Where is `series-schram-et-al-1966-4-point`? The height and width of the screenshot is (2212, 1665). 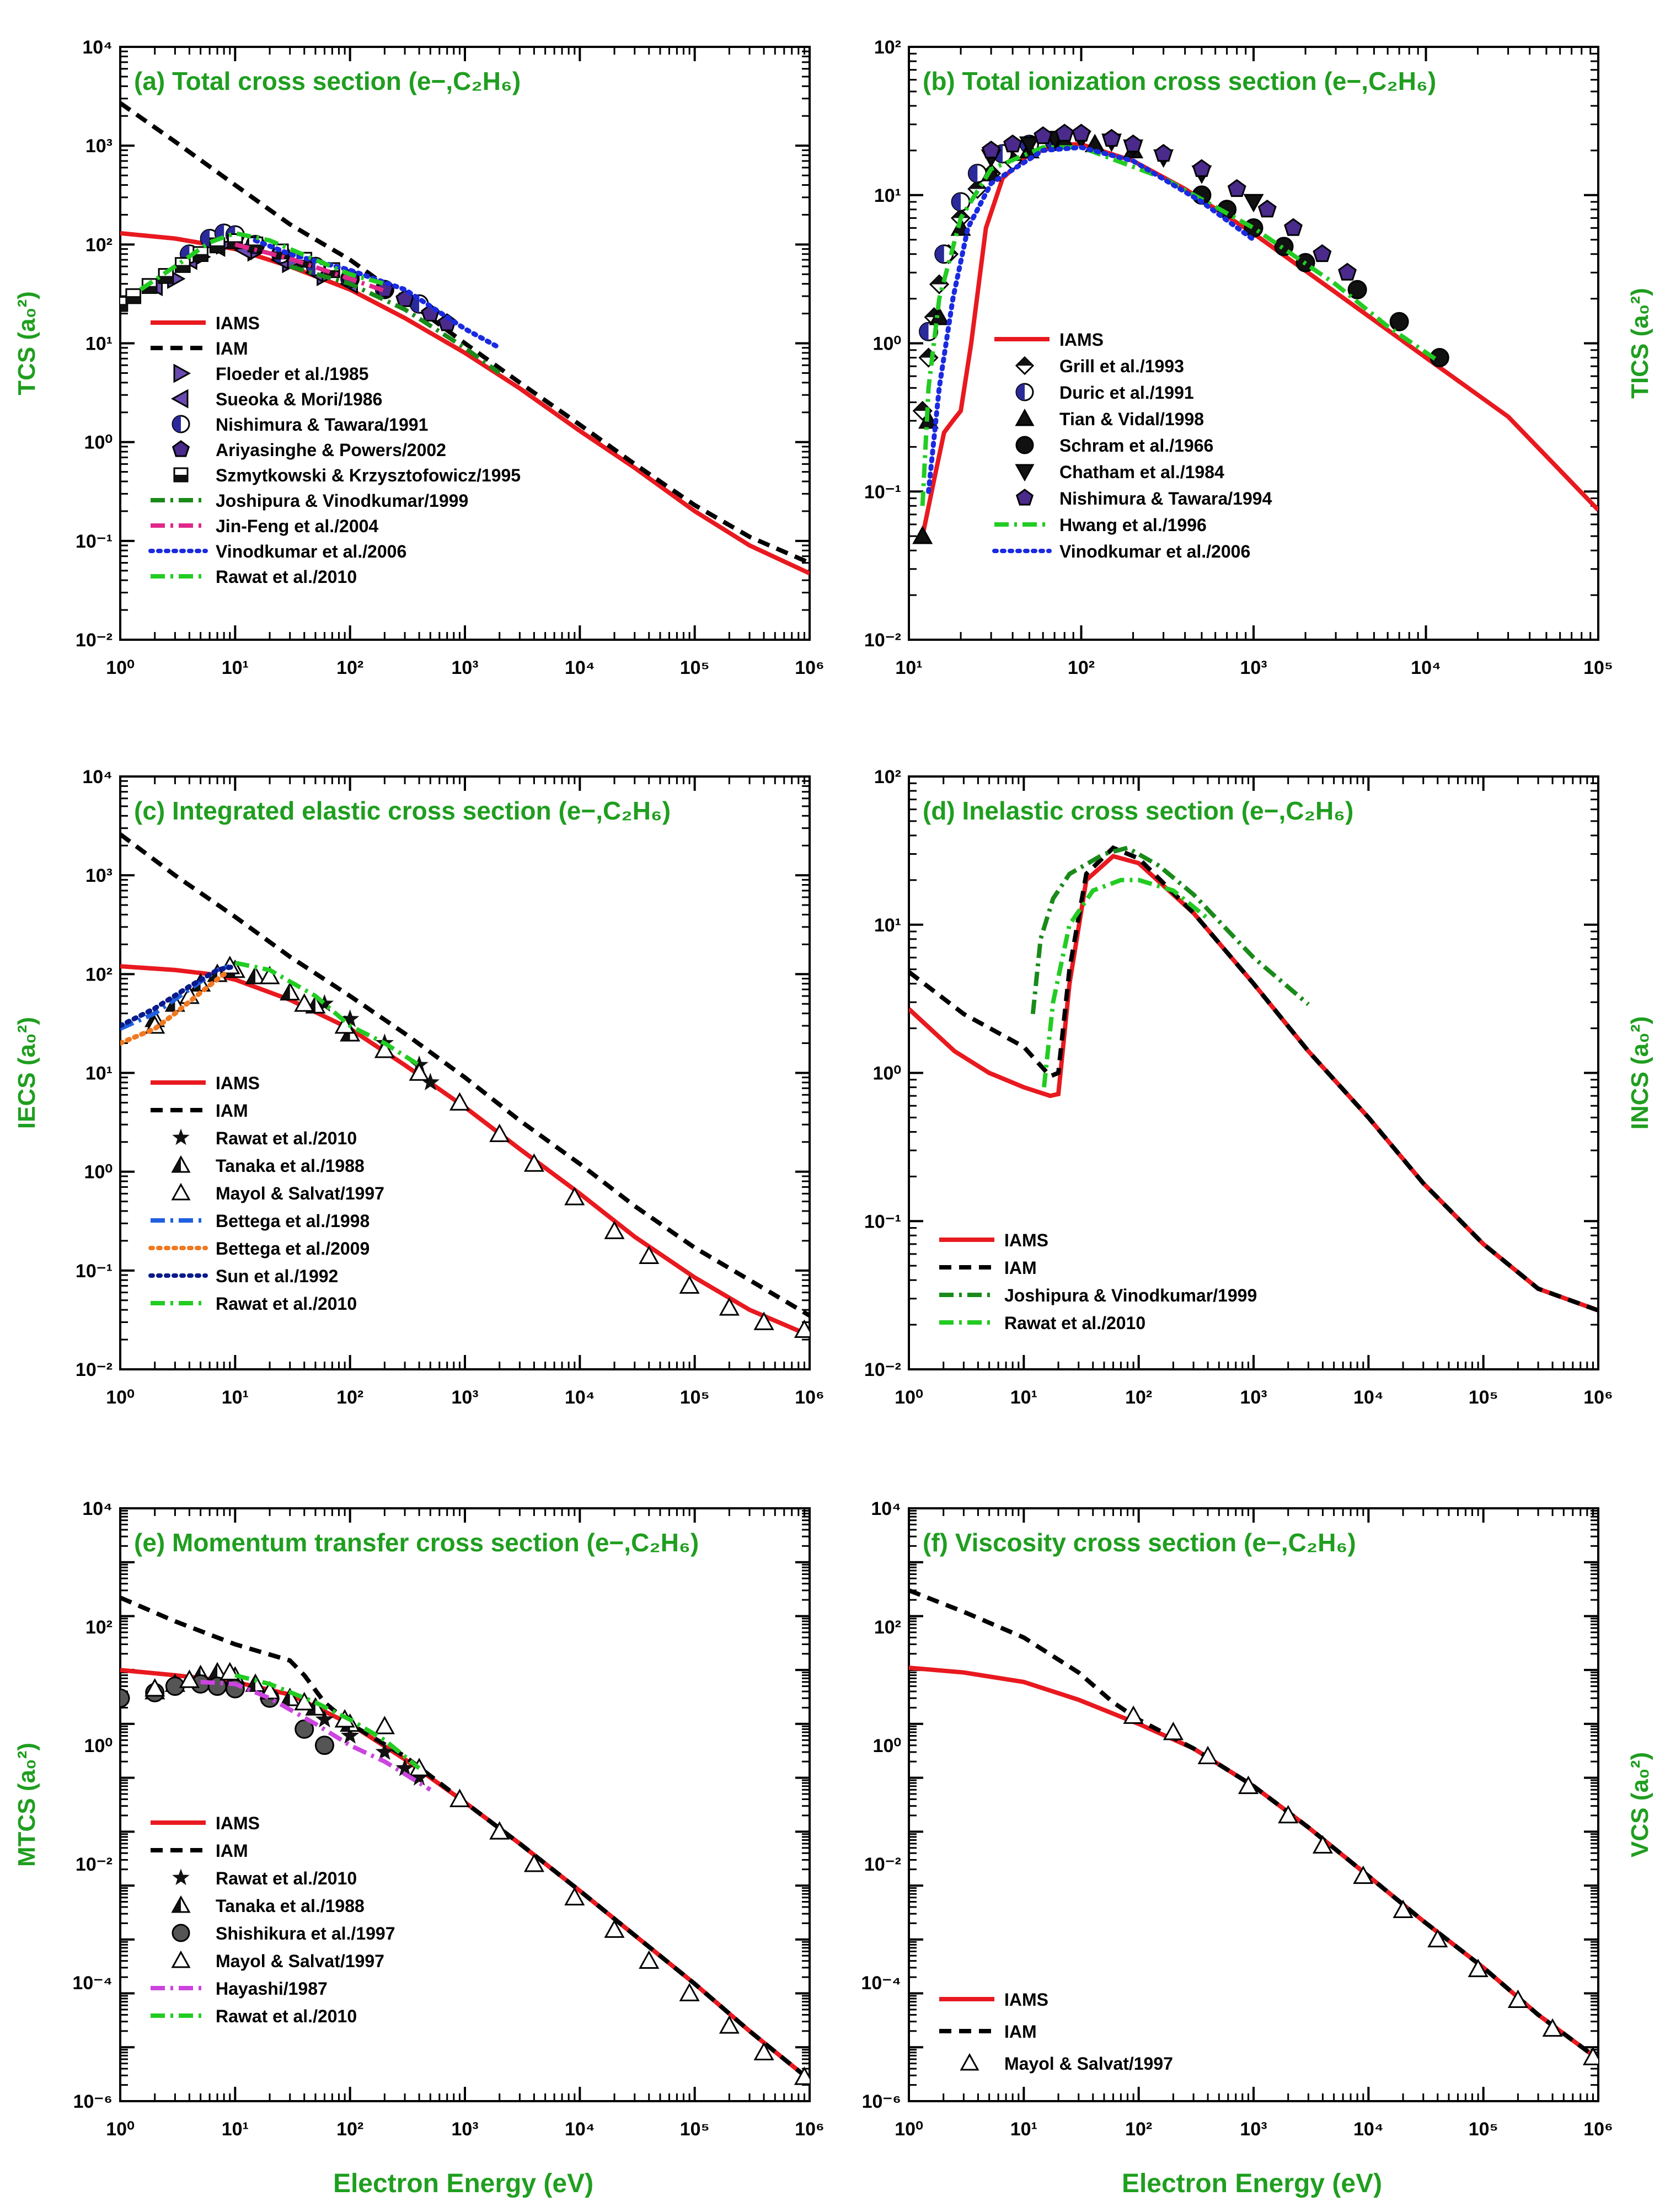 series-schram-et-al-1966-4-point is located at coordinates (1399, 321).